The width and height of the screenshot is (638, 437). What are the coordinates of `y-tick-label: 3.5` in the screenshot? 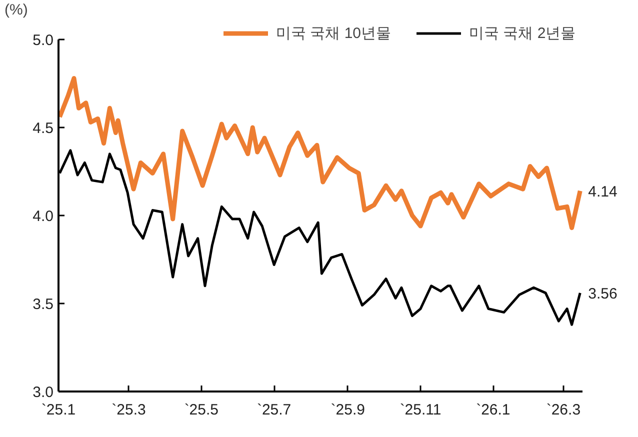 It's located at (43, 304).